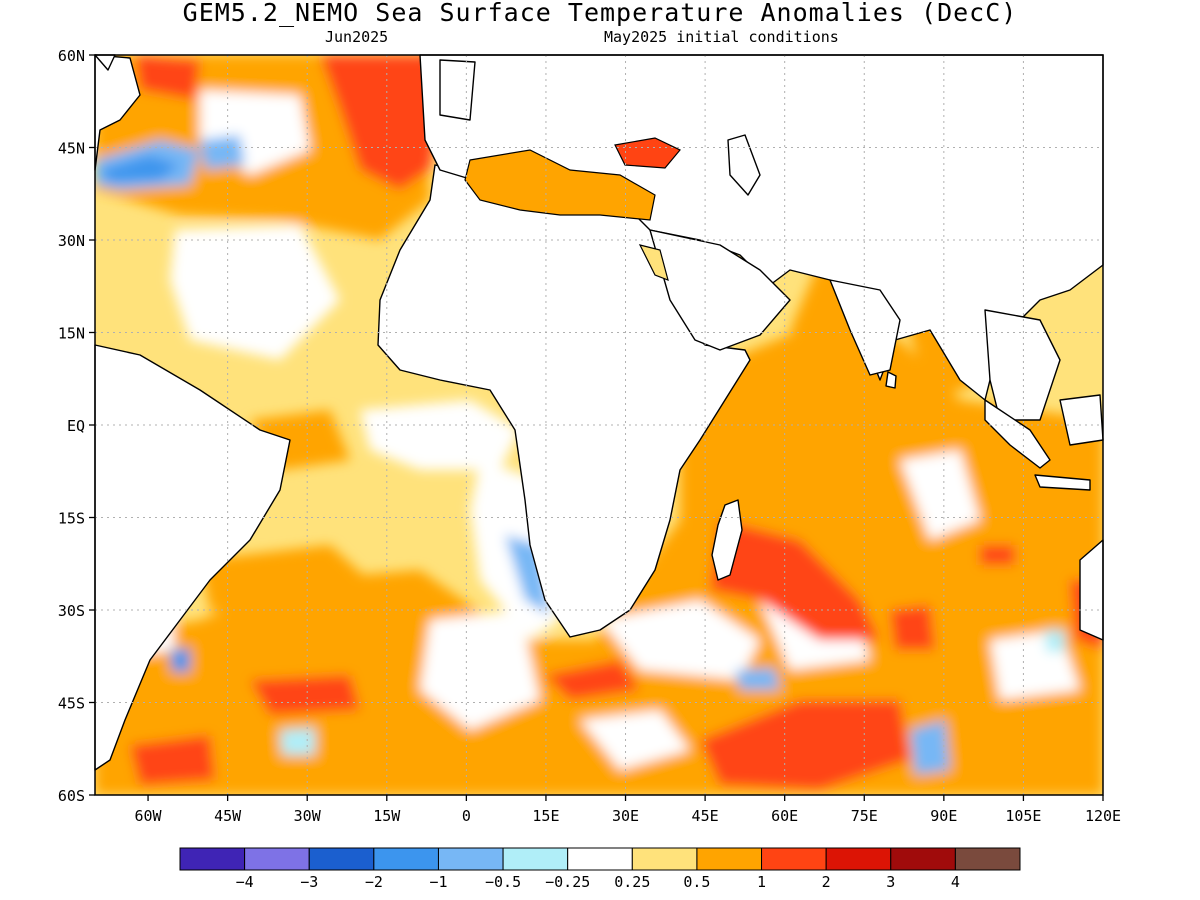  What do you see at coordinates (245, 882) in the screenshot?
I see `colorbar-label: −4` at bounding box center [245, 882].